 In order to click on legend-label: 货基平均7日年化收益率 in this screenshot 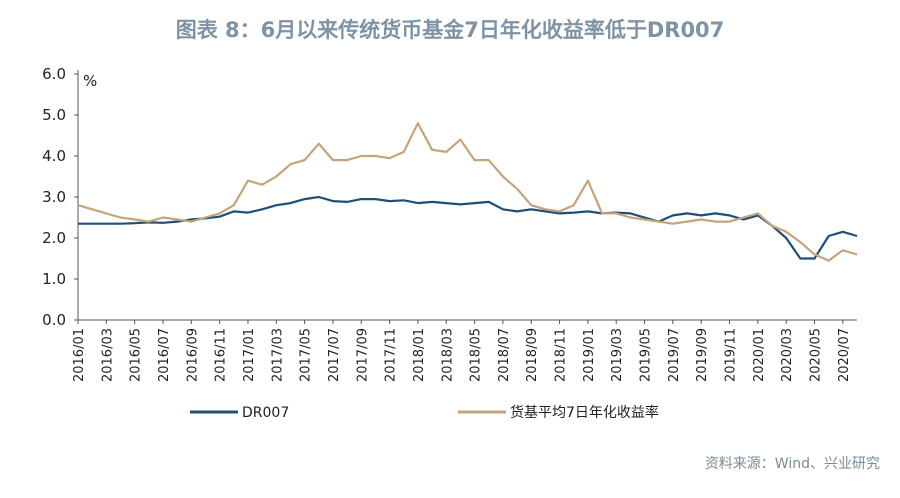, I will do `click(584, 412)`.